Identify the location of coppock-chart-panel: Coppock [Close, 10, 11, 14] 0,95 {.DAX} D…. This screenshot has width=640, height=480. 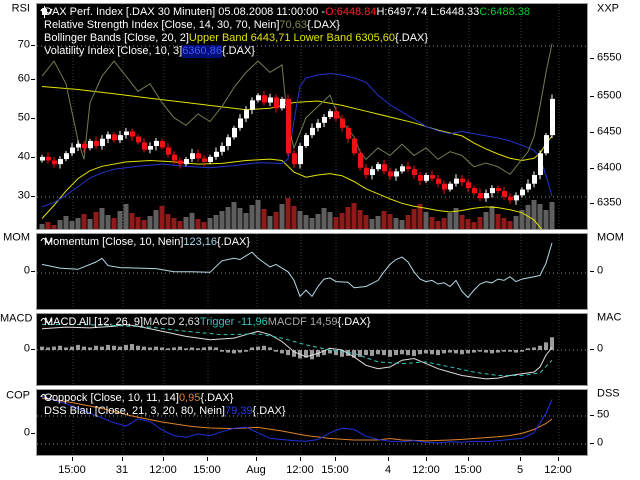
(312, 422).